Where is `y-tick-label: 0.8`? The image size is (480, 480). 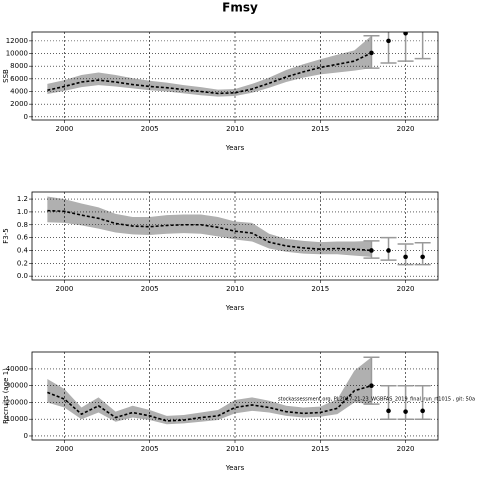 y-tick-label: 0.8 is located at coordinates (22, 225).